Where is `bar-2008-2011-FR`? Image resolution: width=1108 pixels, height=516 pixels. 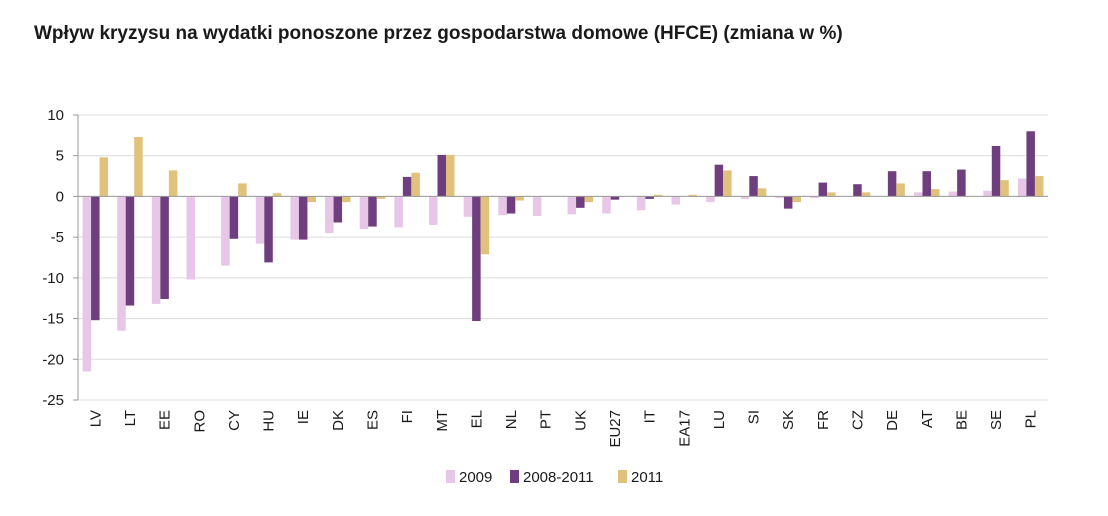 bar-2008-2011-FR is located at coordinates (823, 189).